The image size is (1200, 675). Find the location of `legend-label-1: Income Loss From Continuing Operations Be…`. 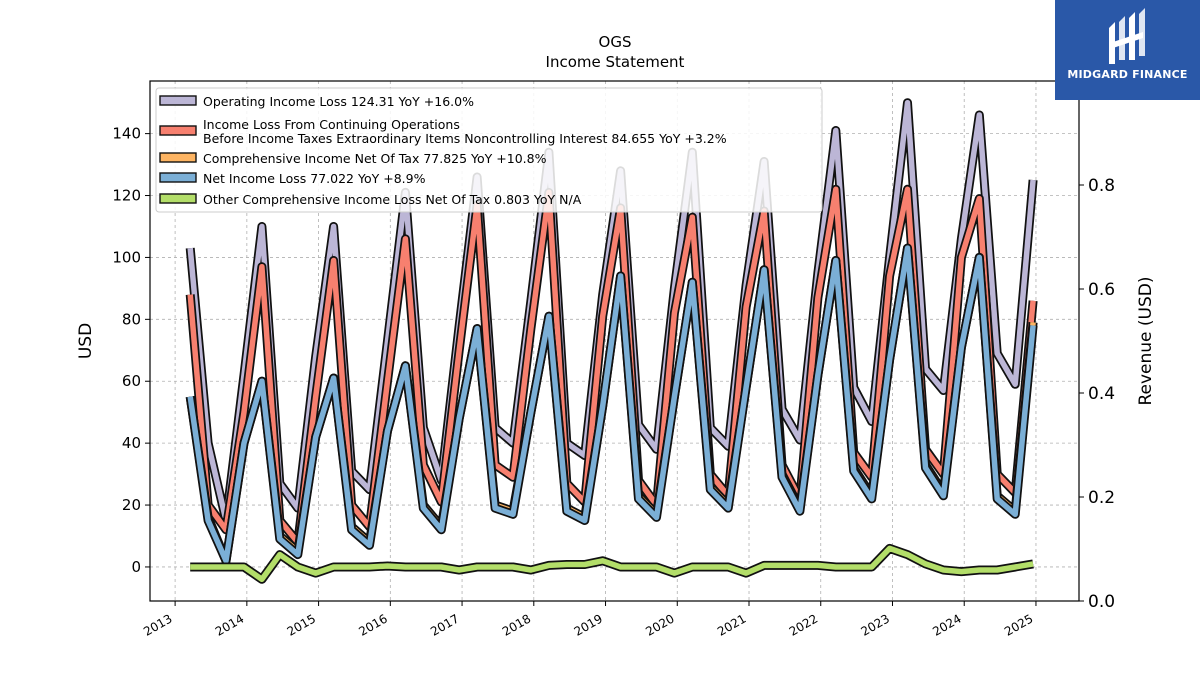

legend-label-1: Income Loss From Continuing Operations Be… is located at coordinates (465, 131).